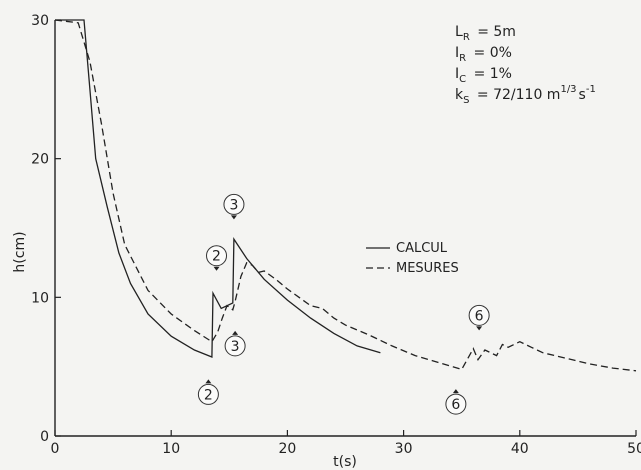  I want to click on x-tick-label: 20, so click(287, 449).